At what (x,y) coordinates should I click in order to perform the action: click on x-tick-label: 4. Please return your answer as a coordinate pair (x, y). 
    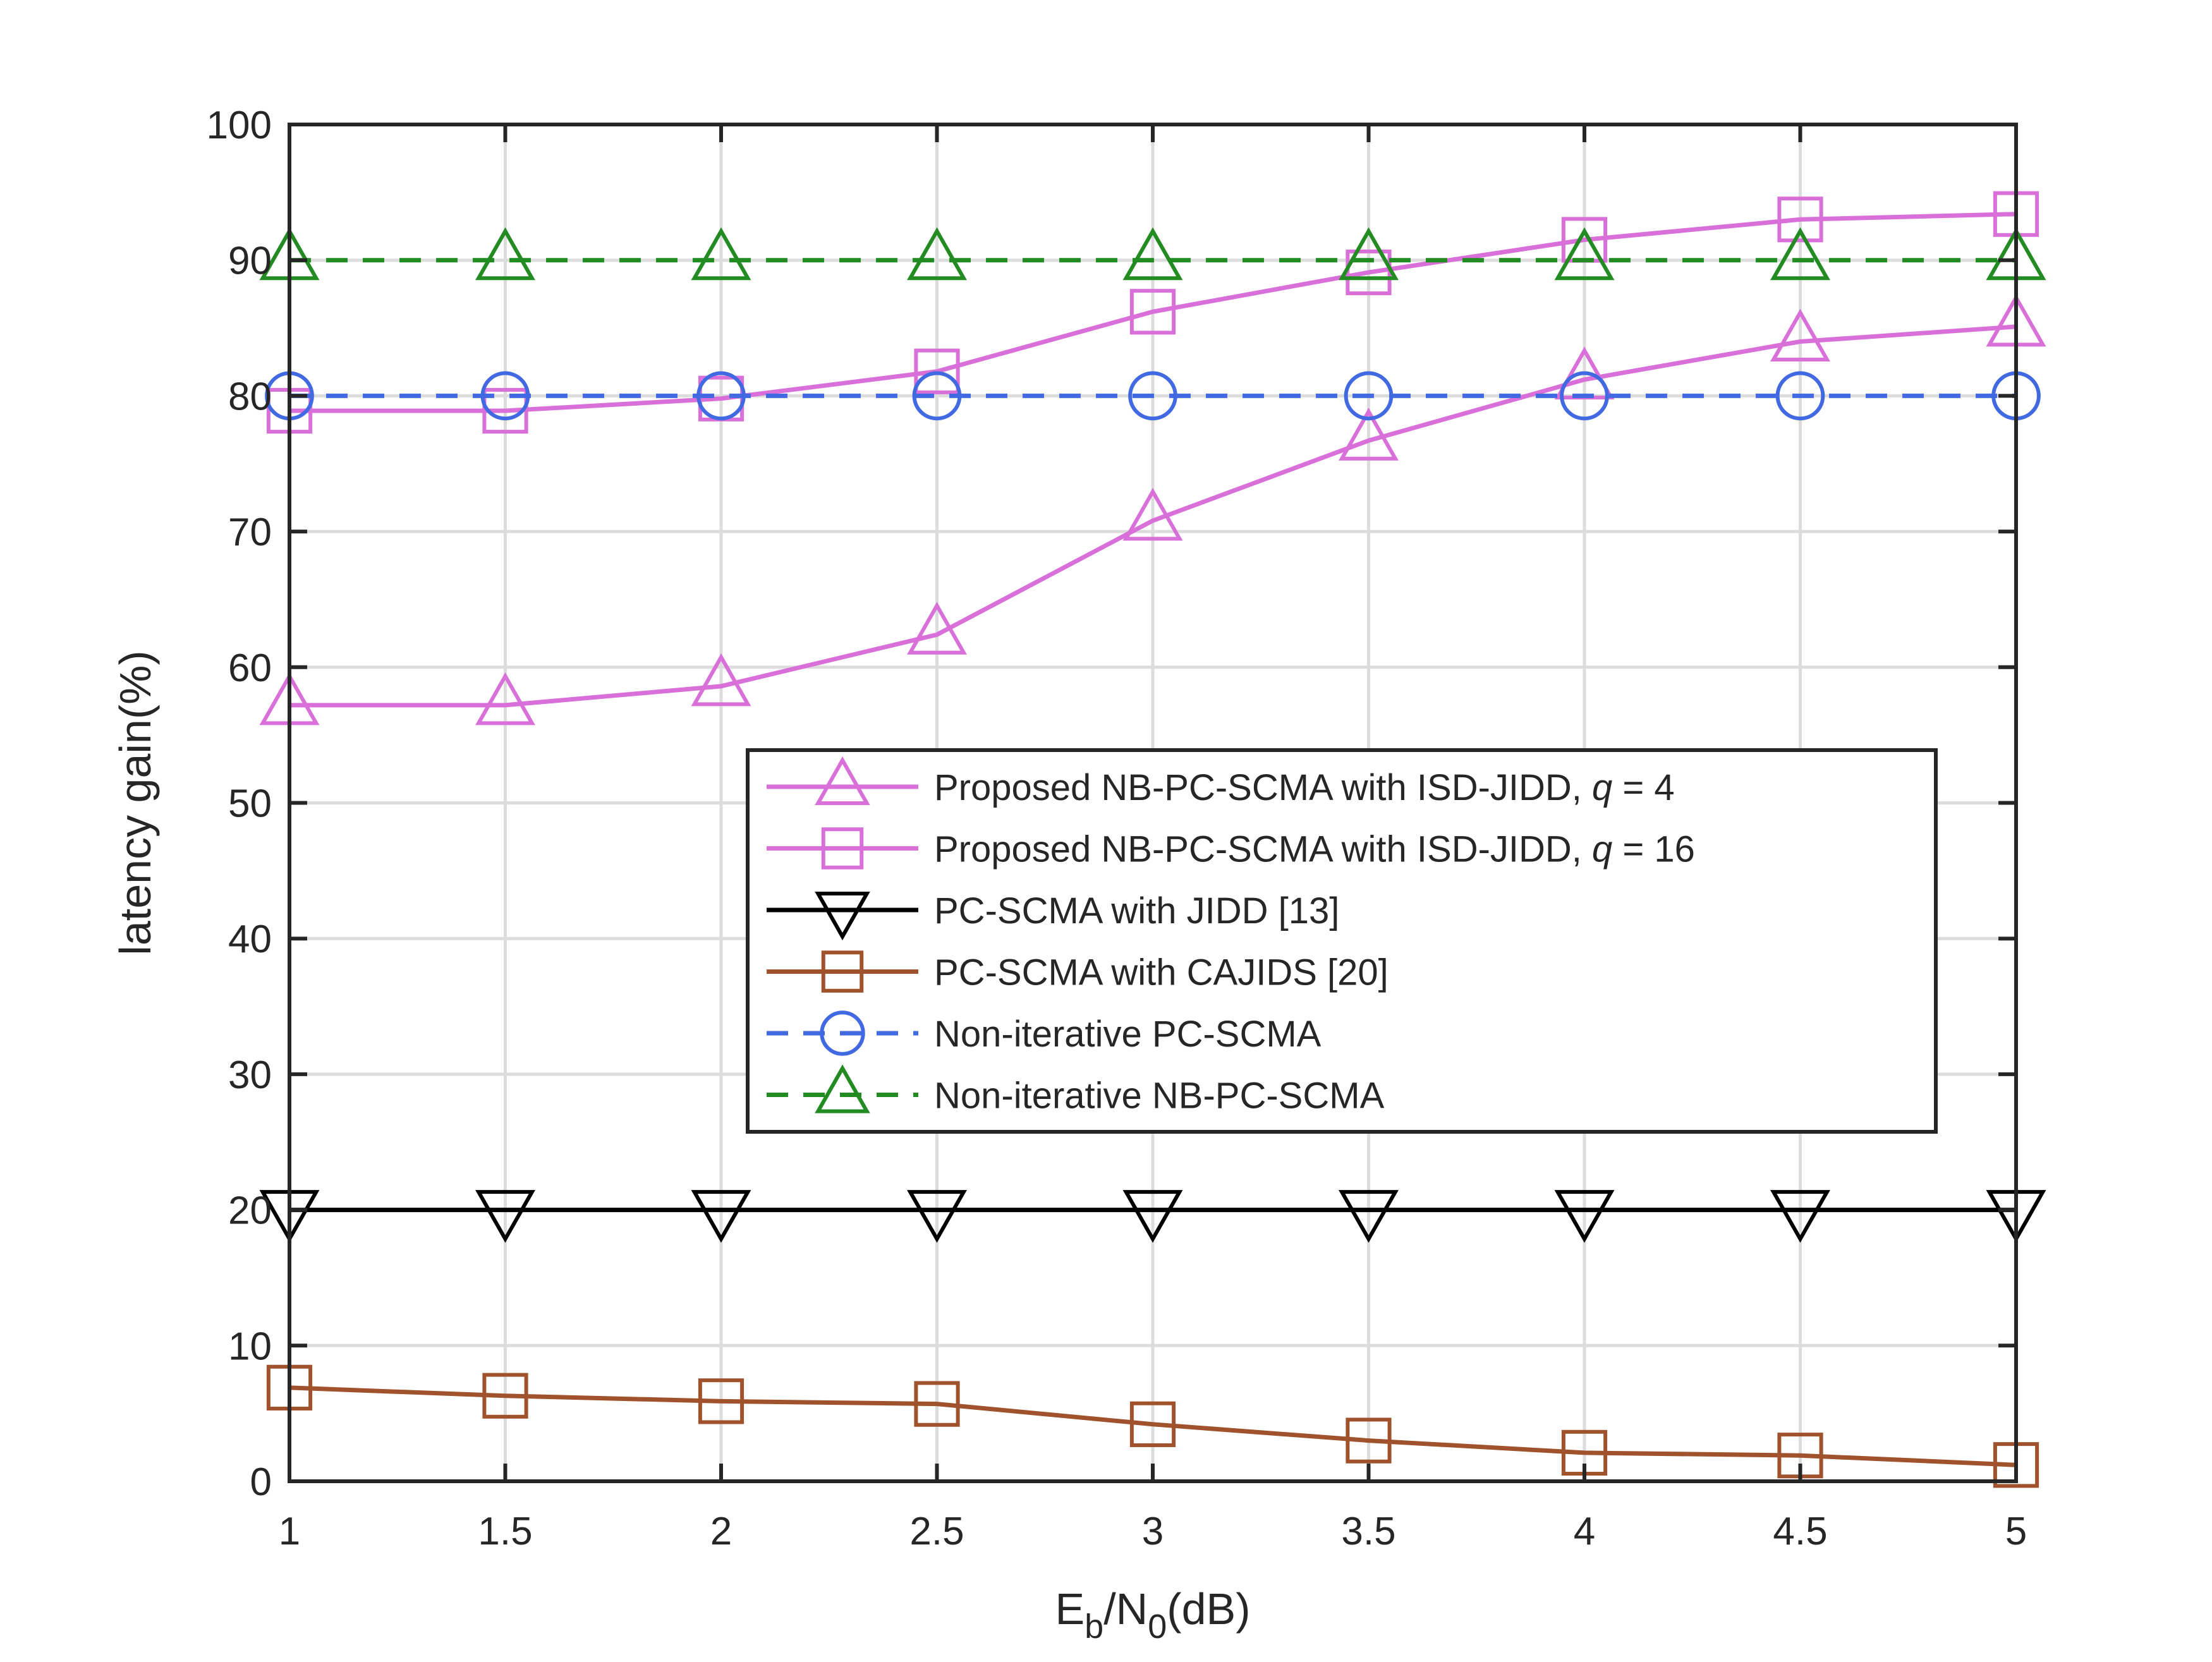
    Looking at the image, I should click on (1584, 1531).